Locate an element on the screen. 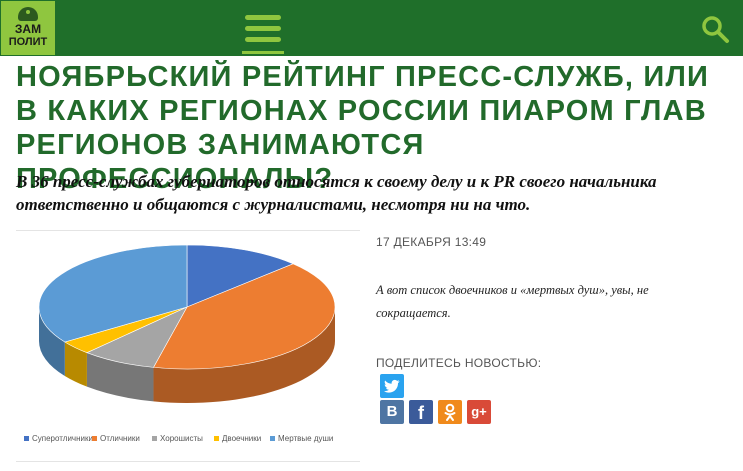 Image resolution: width=743 pixels, height=471 pixels. share-title: ПОДЕЛИТЕСЬ НОВОСТЬЮ: is located at coordinates (459, 363).